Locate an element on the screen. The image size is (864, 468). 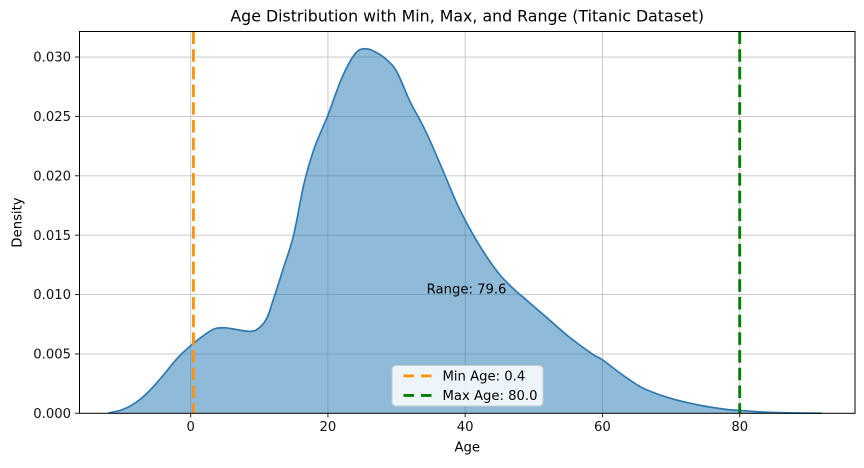
svg-text: 40 is located at coordinates (465, 427).